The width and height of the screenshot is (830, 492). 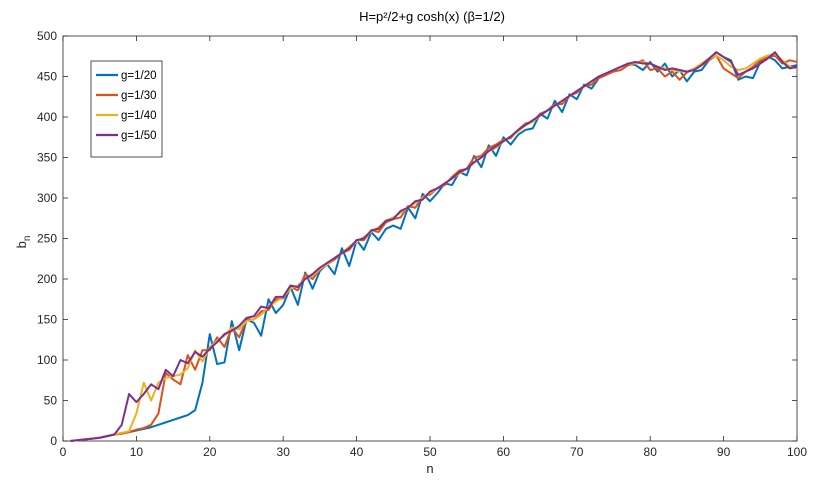 What do you see at coordinates (27, 239) in the screenshot?
I see `y-axis-label-subscript: n` at bounding box center [27, 239].